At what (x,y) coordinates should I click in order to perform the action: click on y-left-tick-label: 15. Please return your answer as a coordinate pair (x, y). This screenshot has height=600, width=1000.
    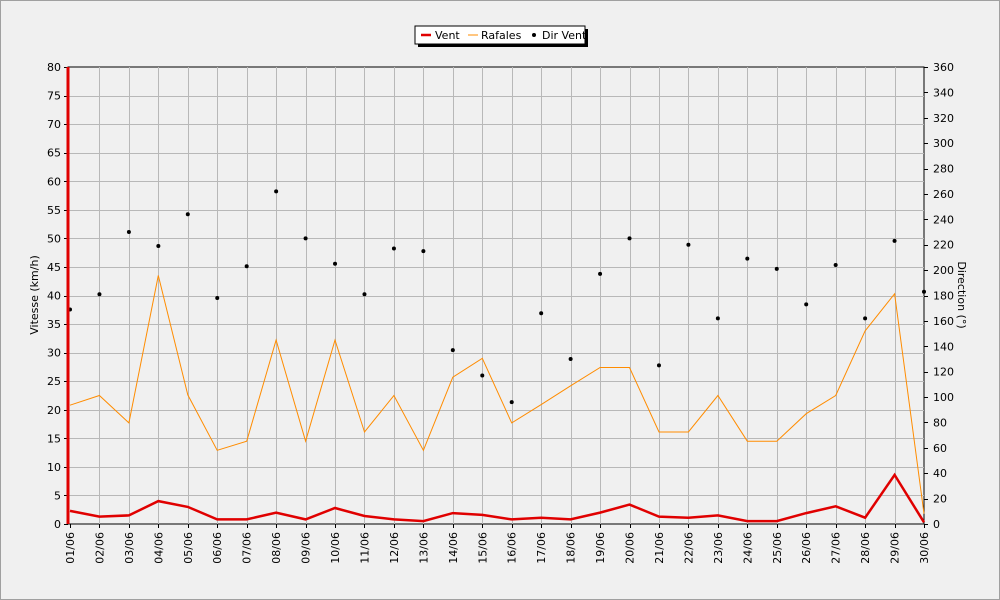
    Looking at the image, I should click on (54, 438).